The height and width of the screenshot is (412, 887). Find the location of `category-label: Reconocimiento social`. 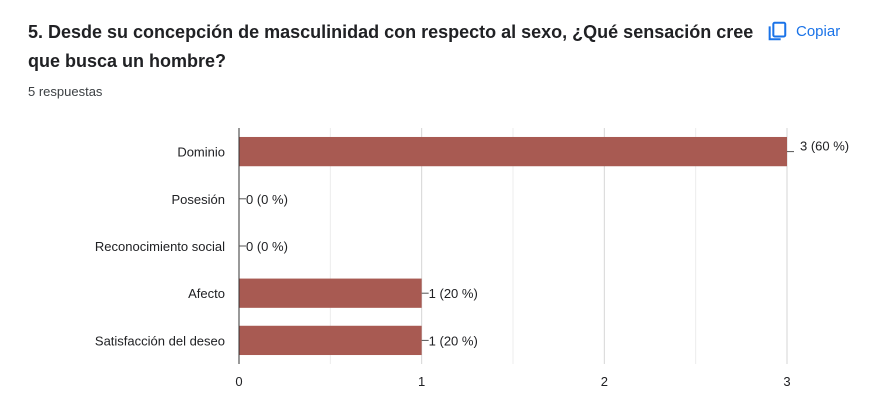

category-label: Reconocimiento social is located at coordinates (160, 246).